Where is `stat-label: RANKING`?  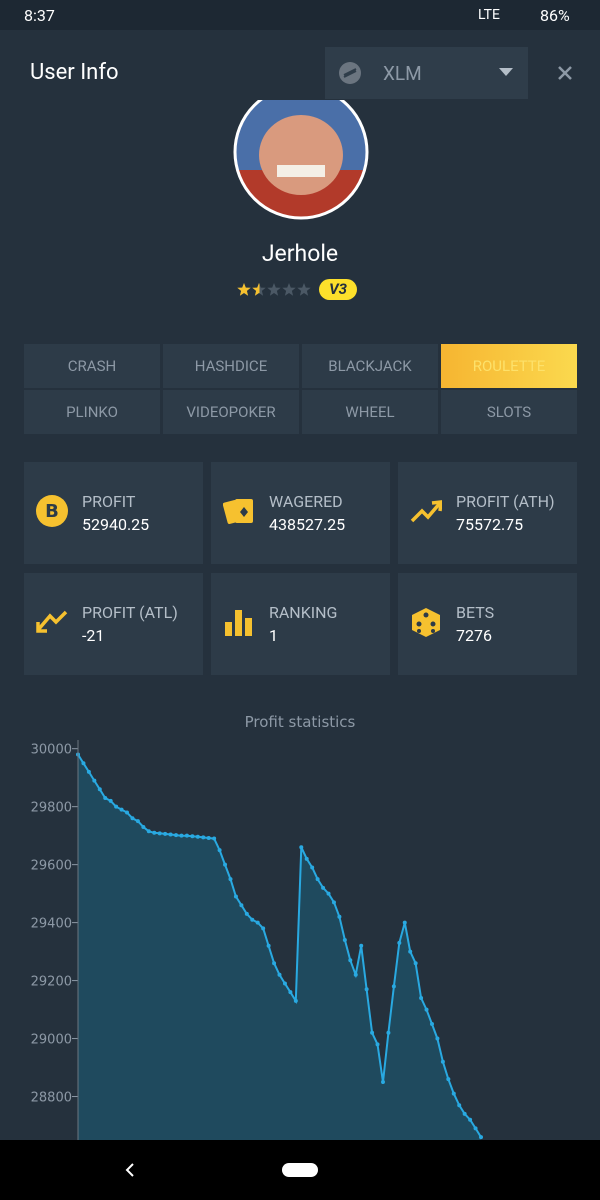 stat-label: RANKING is located at coordinates (303, 612).